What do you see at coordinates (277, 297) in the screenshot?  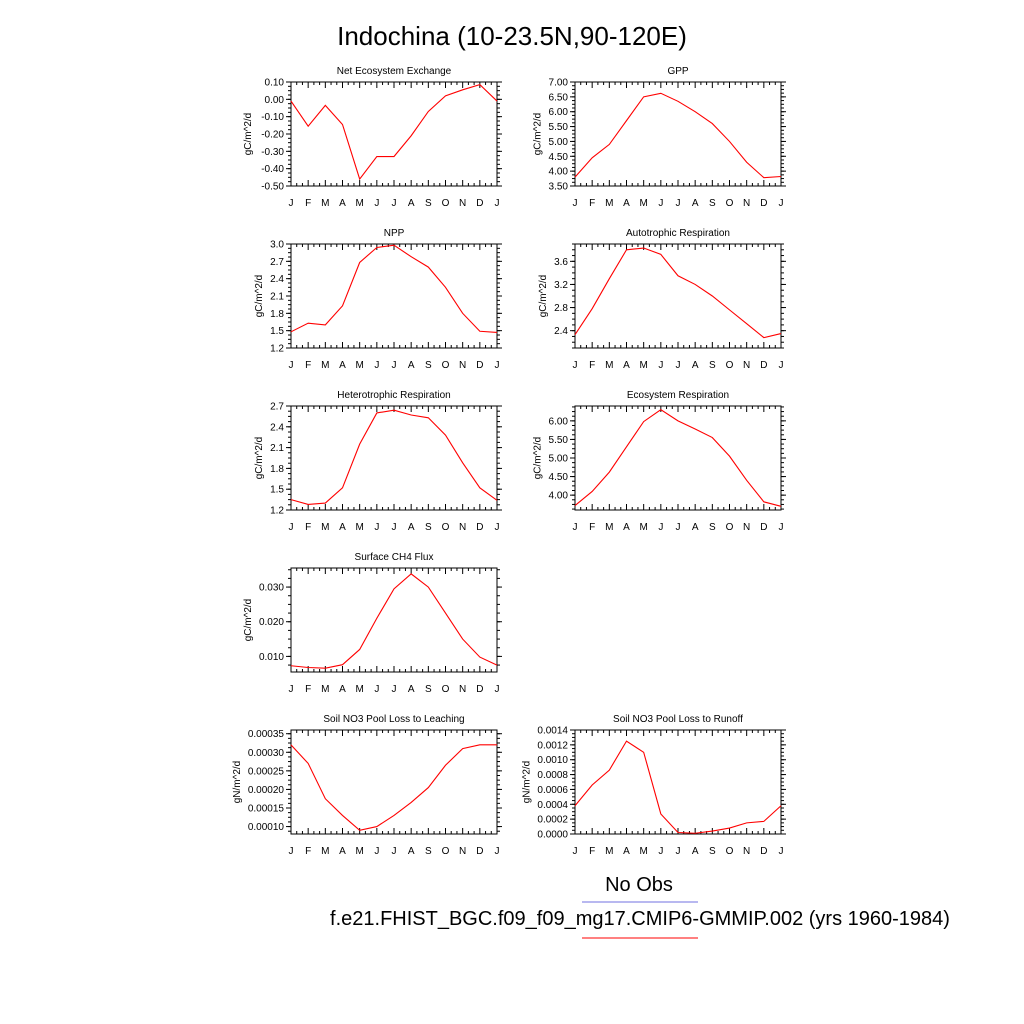 I see `y-tick-label: 2.1` at bounding box center [277, 297].